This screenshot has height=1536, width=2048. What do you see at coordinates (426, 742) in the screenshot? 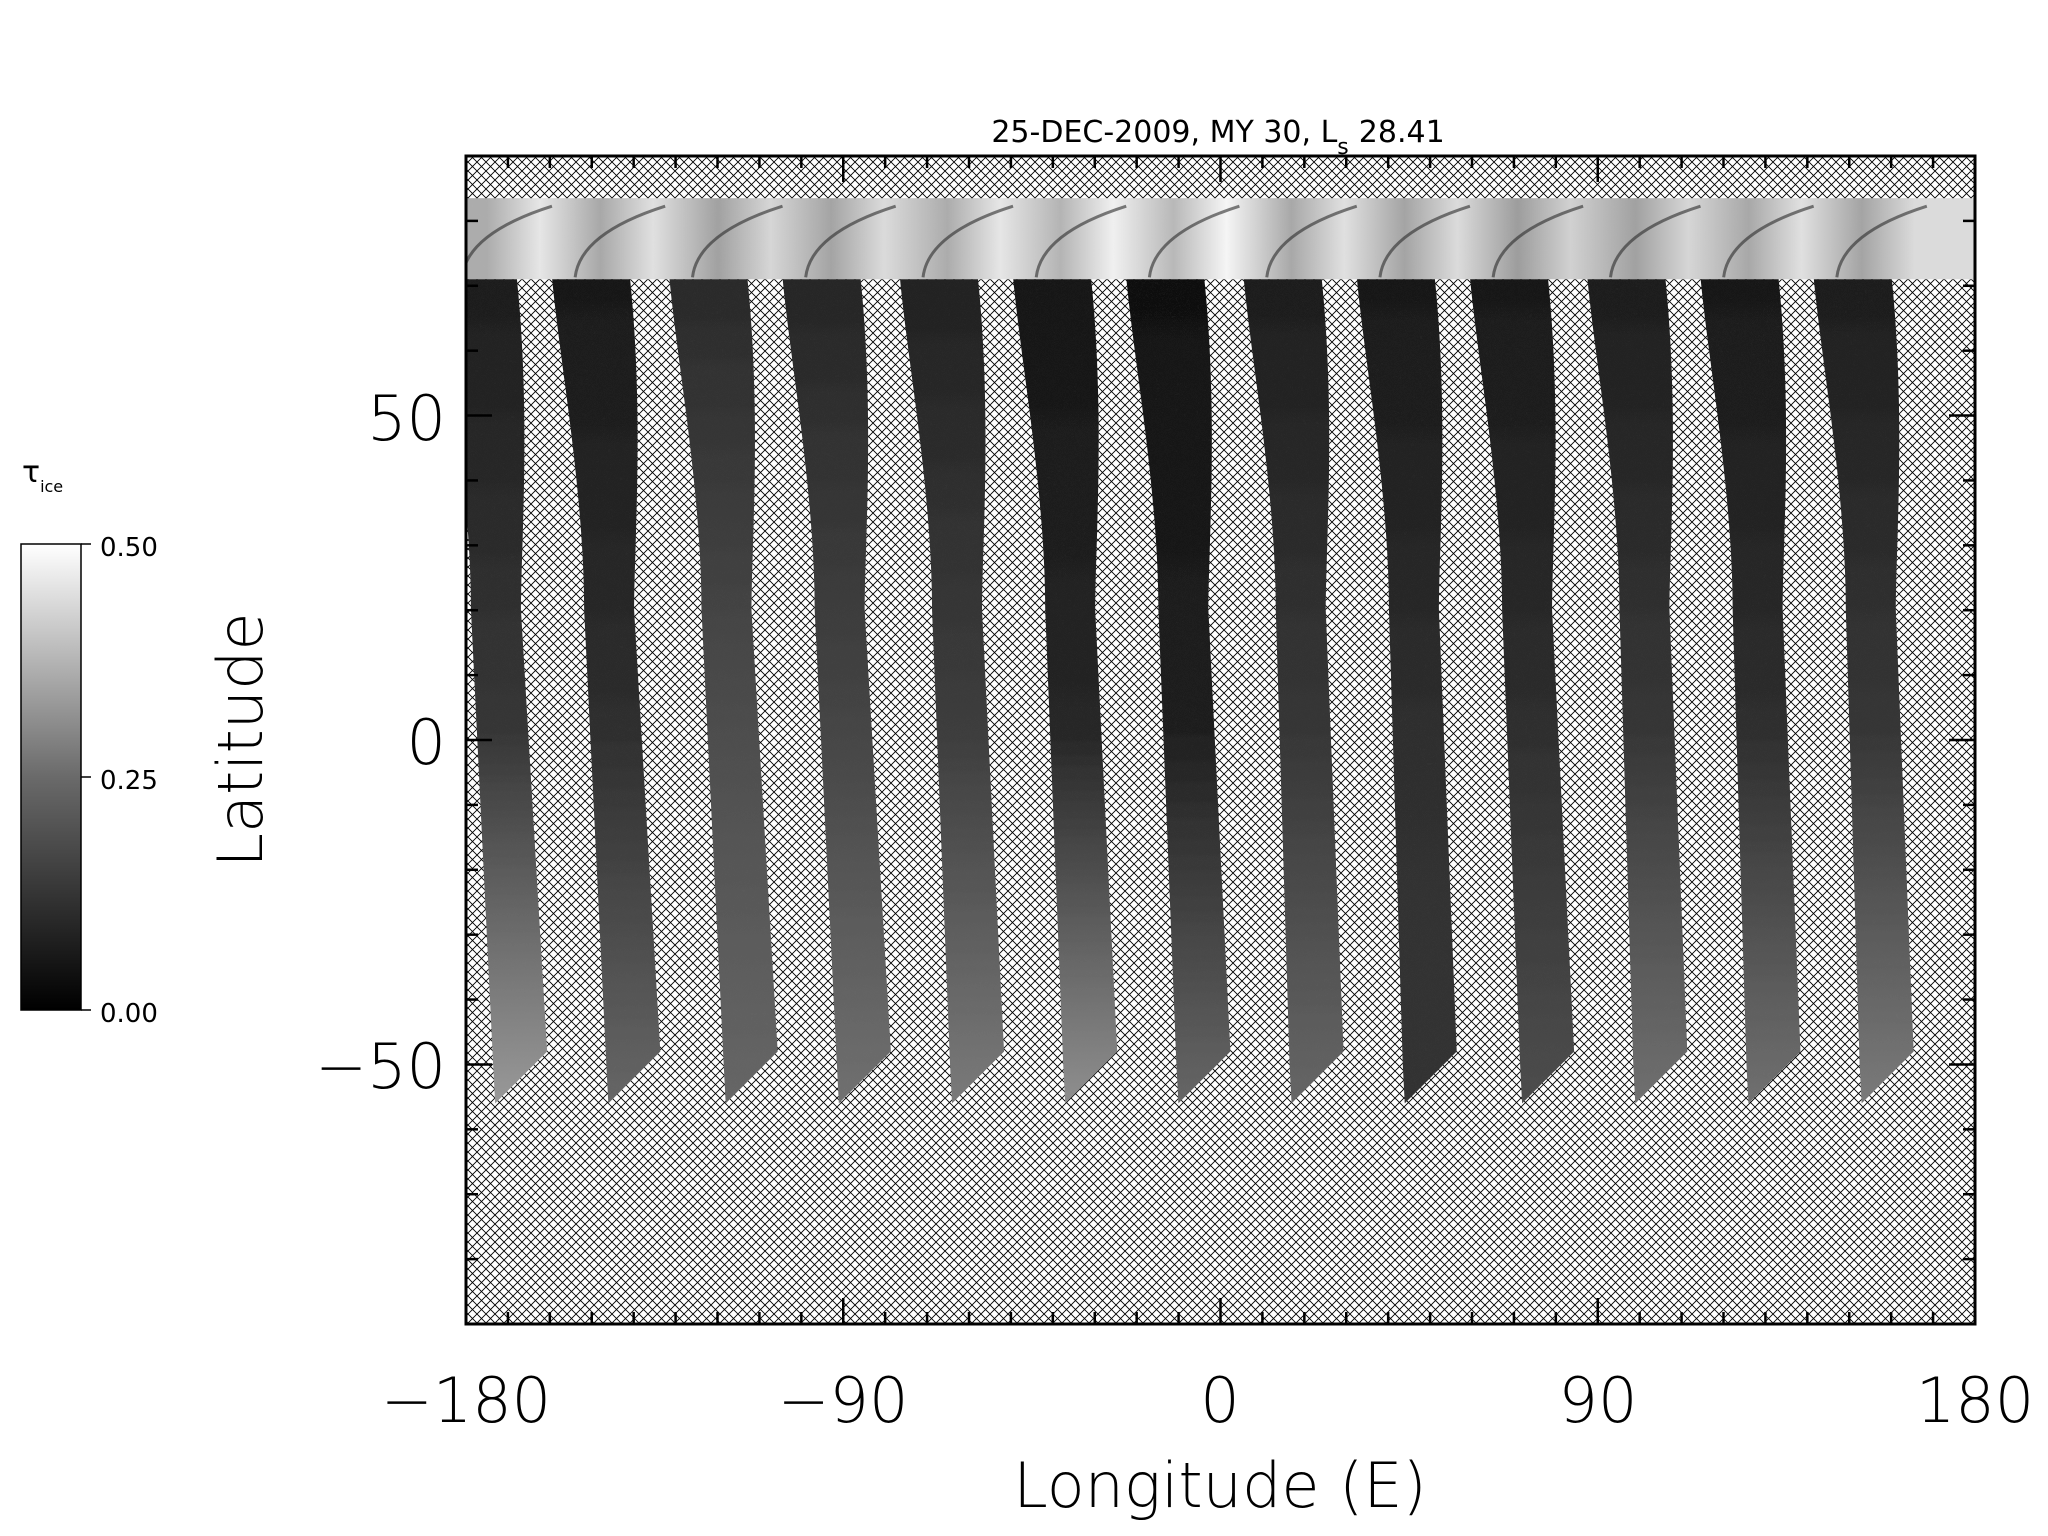
I see `y-tick-label: 0` at bounding box center [426, 742].